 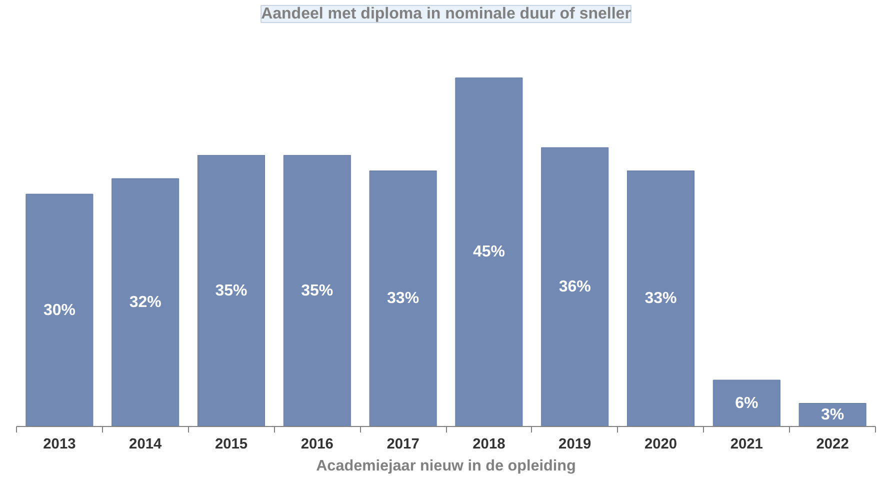 I want to click on data-label: 6%, so click(x=746, y=403).